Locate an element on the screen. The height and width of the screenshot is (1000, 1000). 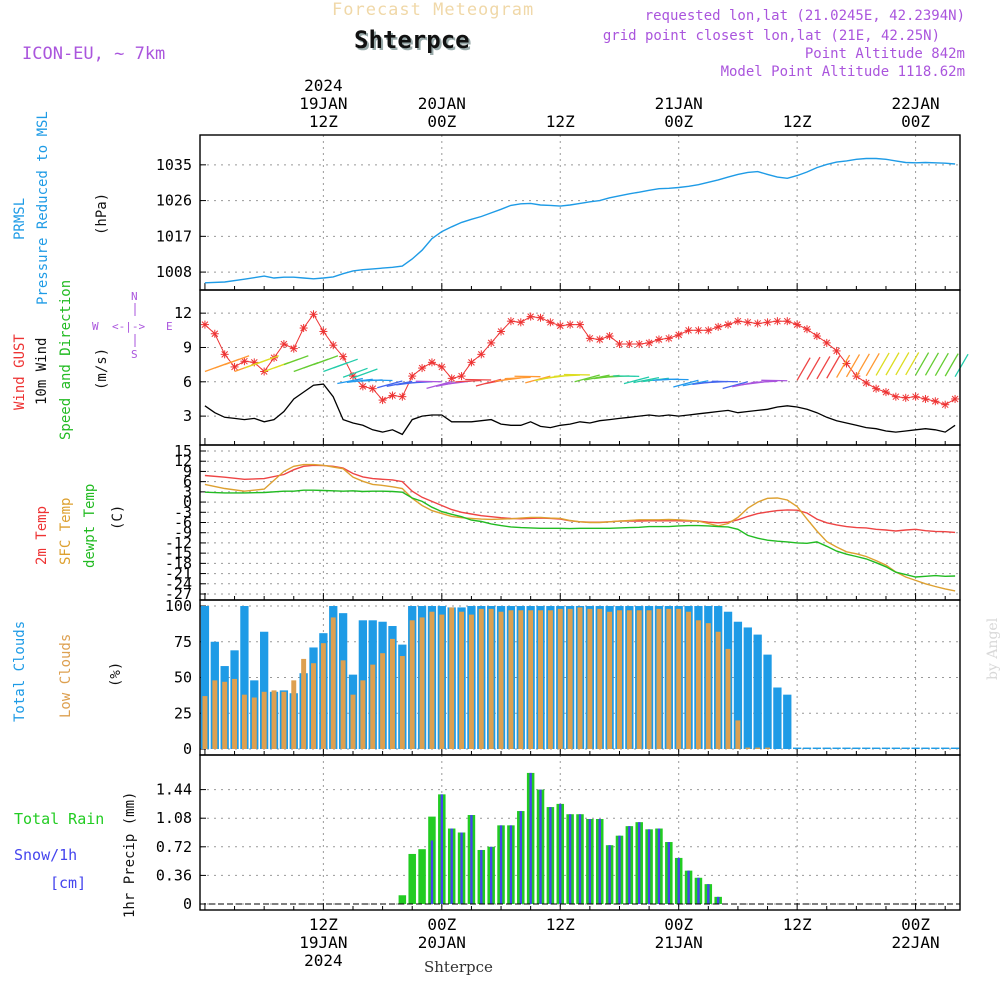
bottom-time-label: 21JAN is located at coordinates (679, 942).